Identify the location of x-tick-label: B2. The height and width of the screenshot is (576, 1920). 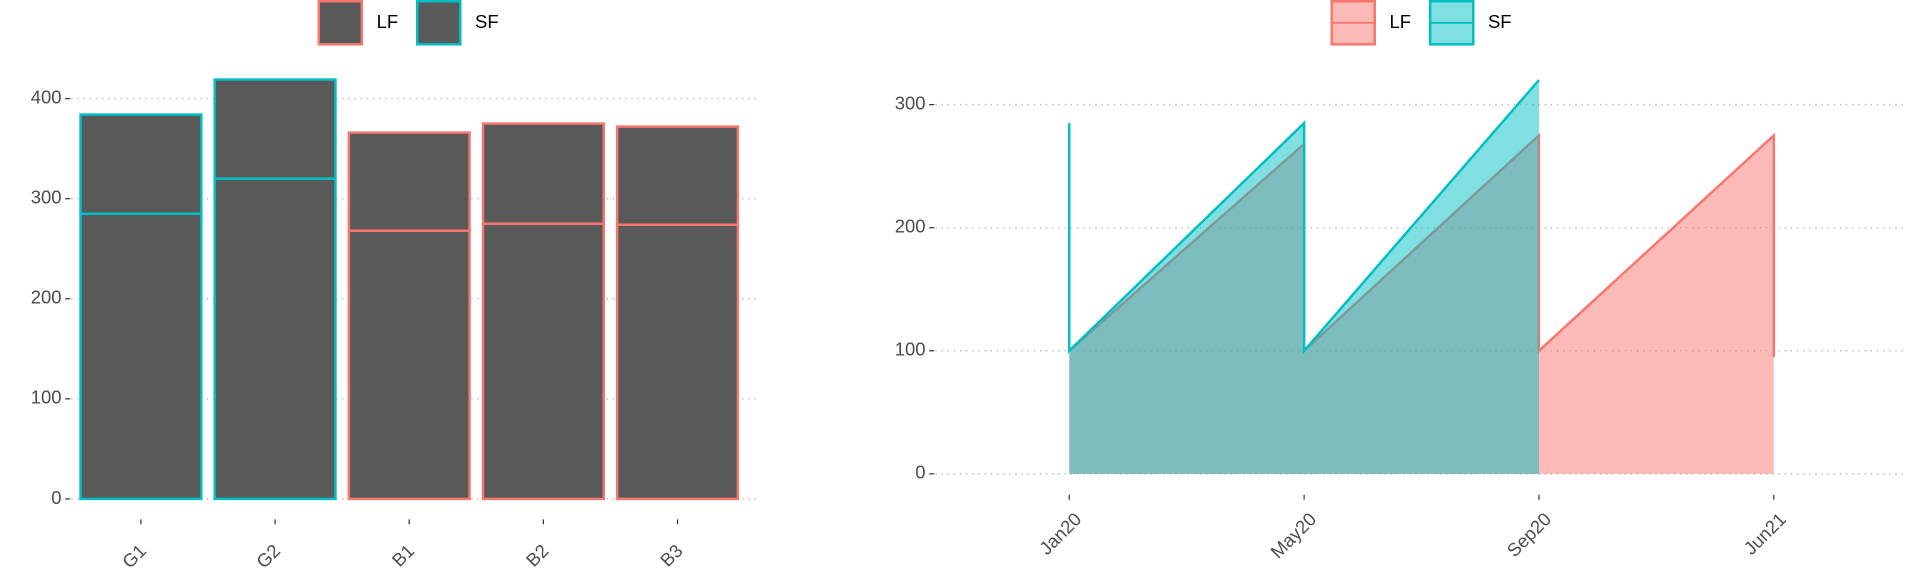
(537, 555).